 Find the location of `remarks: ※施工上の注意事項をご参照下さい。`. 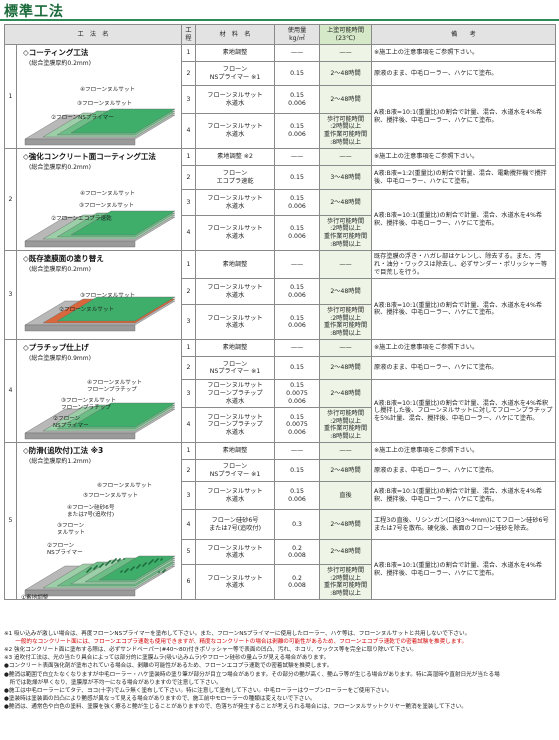

remarks: ※施工上の注意事項をご参照下さい。 is located at coordinates (463, 348).